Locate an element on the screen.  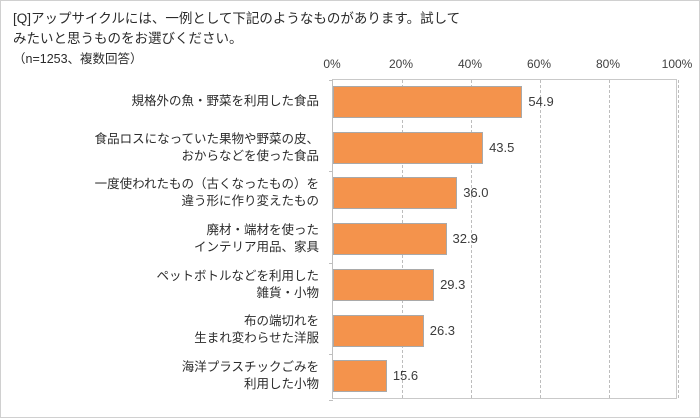
x-axis-tick-label: 40% is located at coordinates (470, 64).